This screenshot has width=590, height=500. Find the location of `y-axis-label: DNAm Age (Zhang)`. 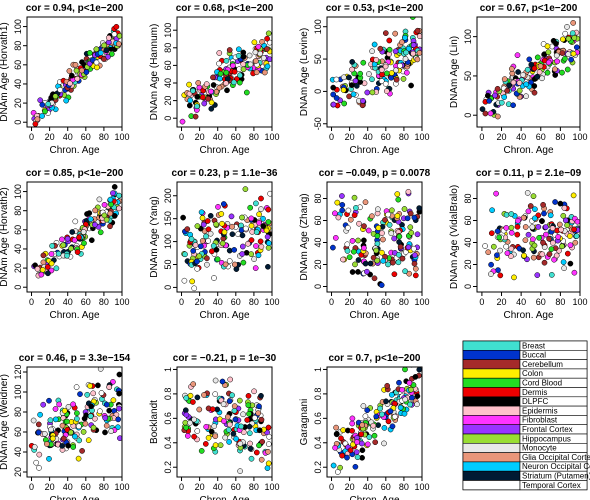

y-axis-label: DNAm Age (Zhang) is located at coordinates (304, 236).